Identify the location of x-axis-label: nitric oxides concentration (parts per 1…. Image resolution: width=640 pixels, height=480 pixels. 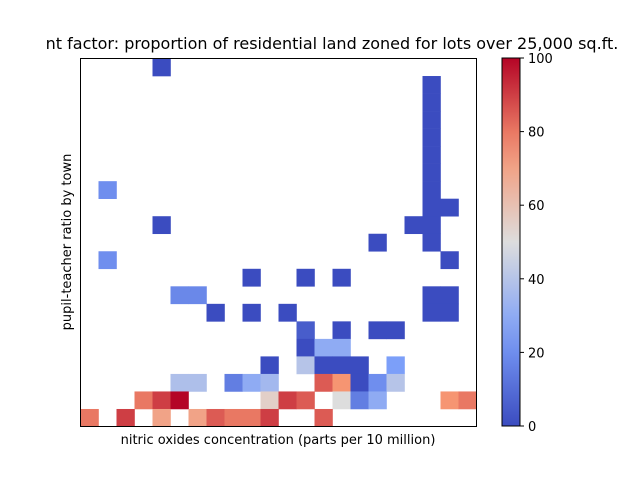
(278, 440).